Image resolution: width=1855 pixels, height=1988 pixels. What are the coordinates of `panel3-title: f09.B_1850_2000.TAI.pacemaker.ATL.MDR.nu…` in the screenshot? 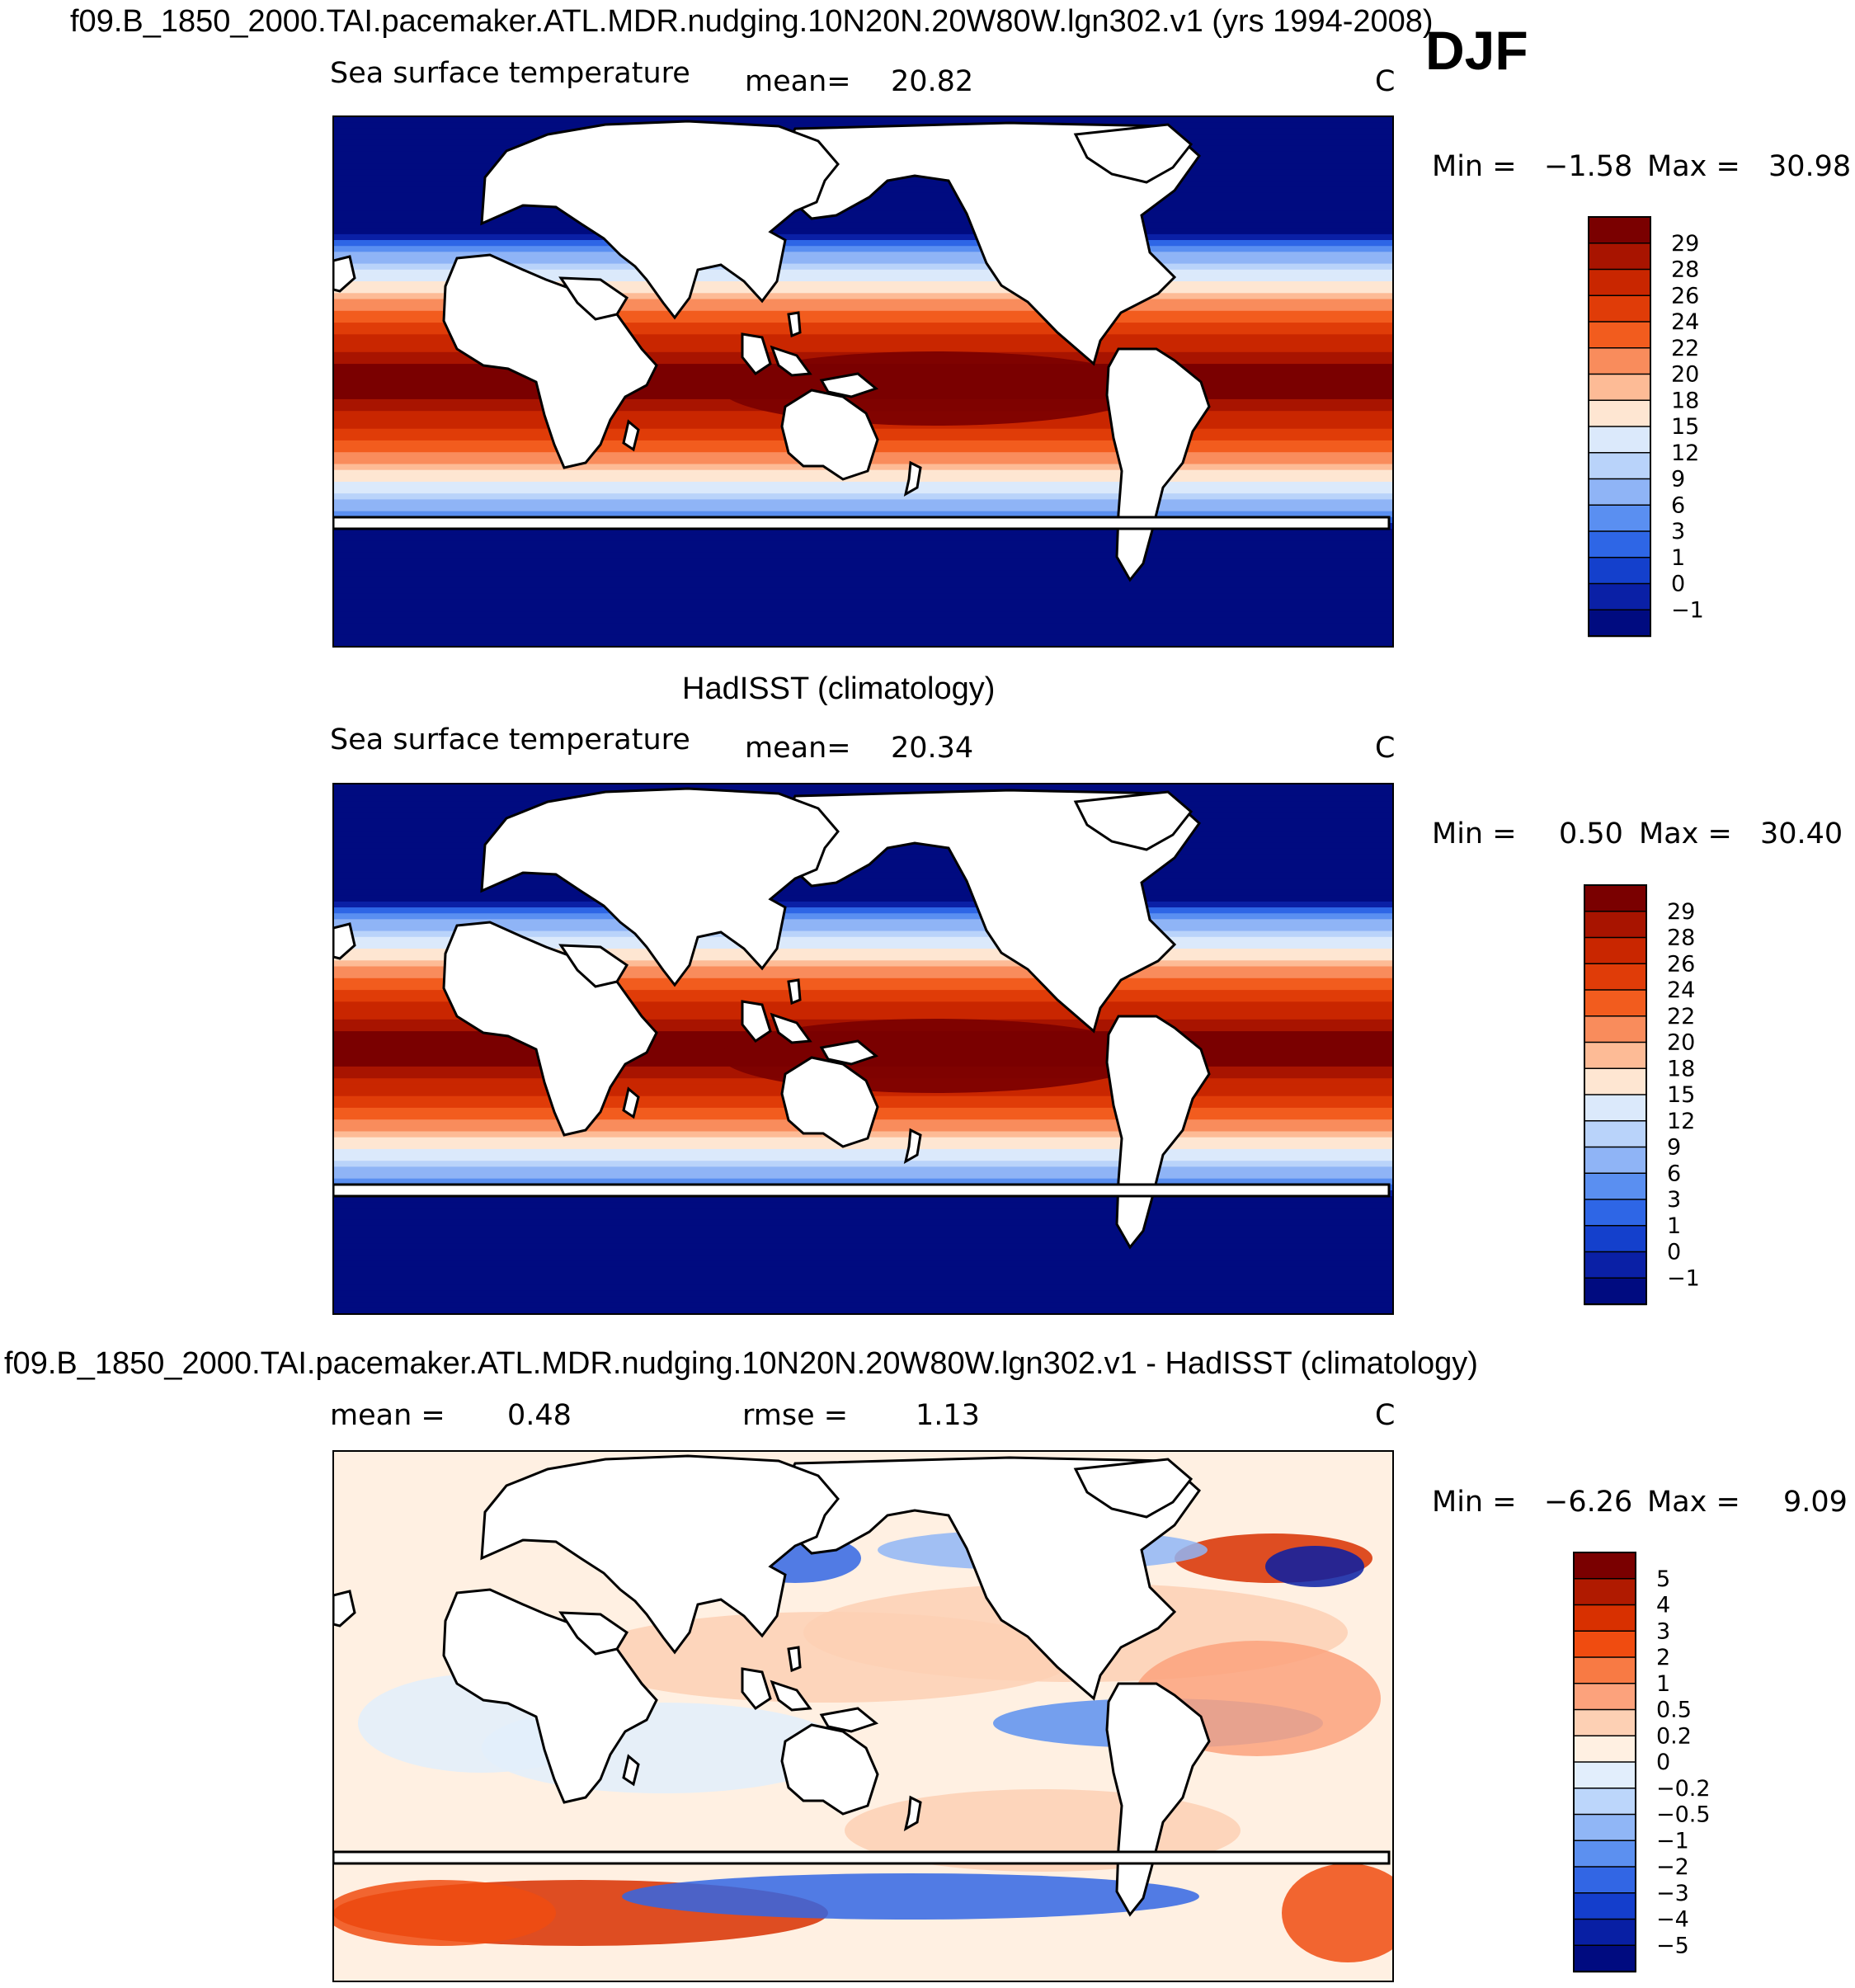 It's located at (741, 1363).